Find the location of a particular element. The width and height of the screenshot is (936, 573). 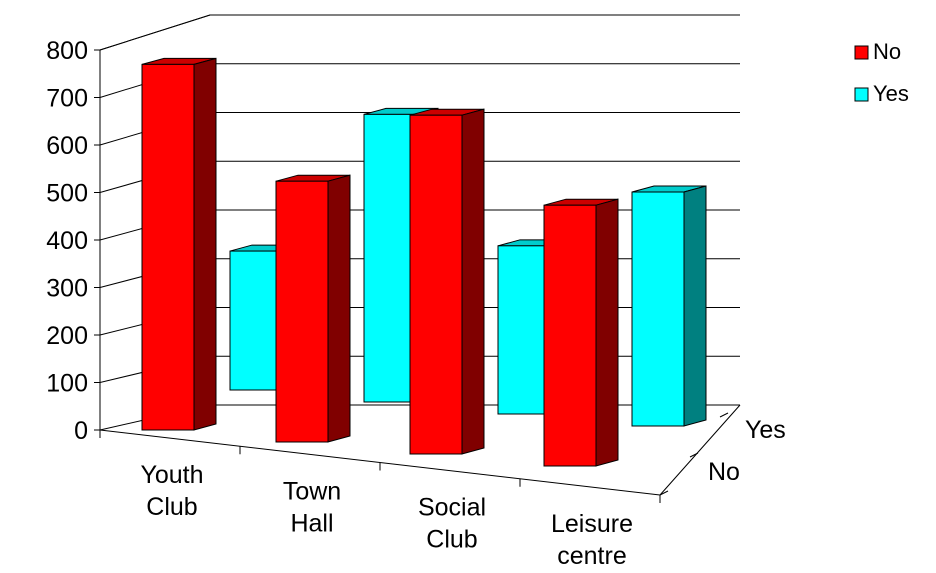

legend-label-no: No is located at coordinates (887, 51).